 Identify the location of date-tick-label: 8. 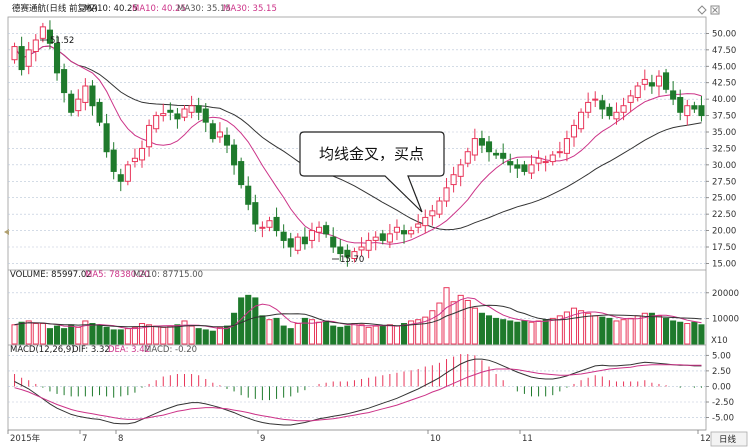
(120, 439).